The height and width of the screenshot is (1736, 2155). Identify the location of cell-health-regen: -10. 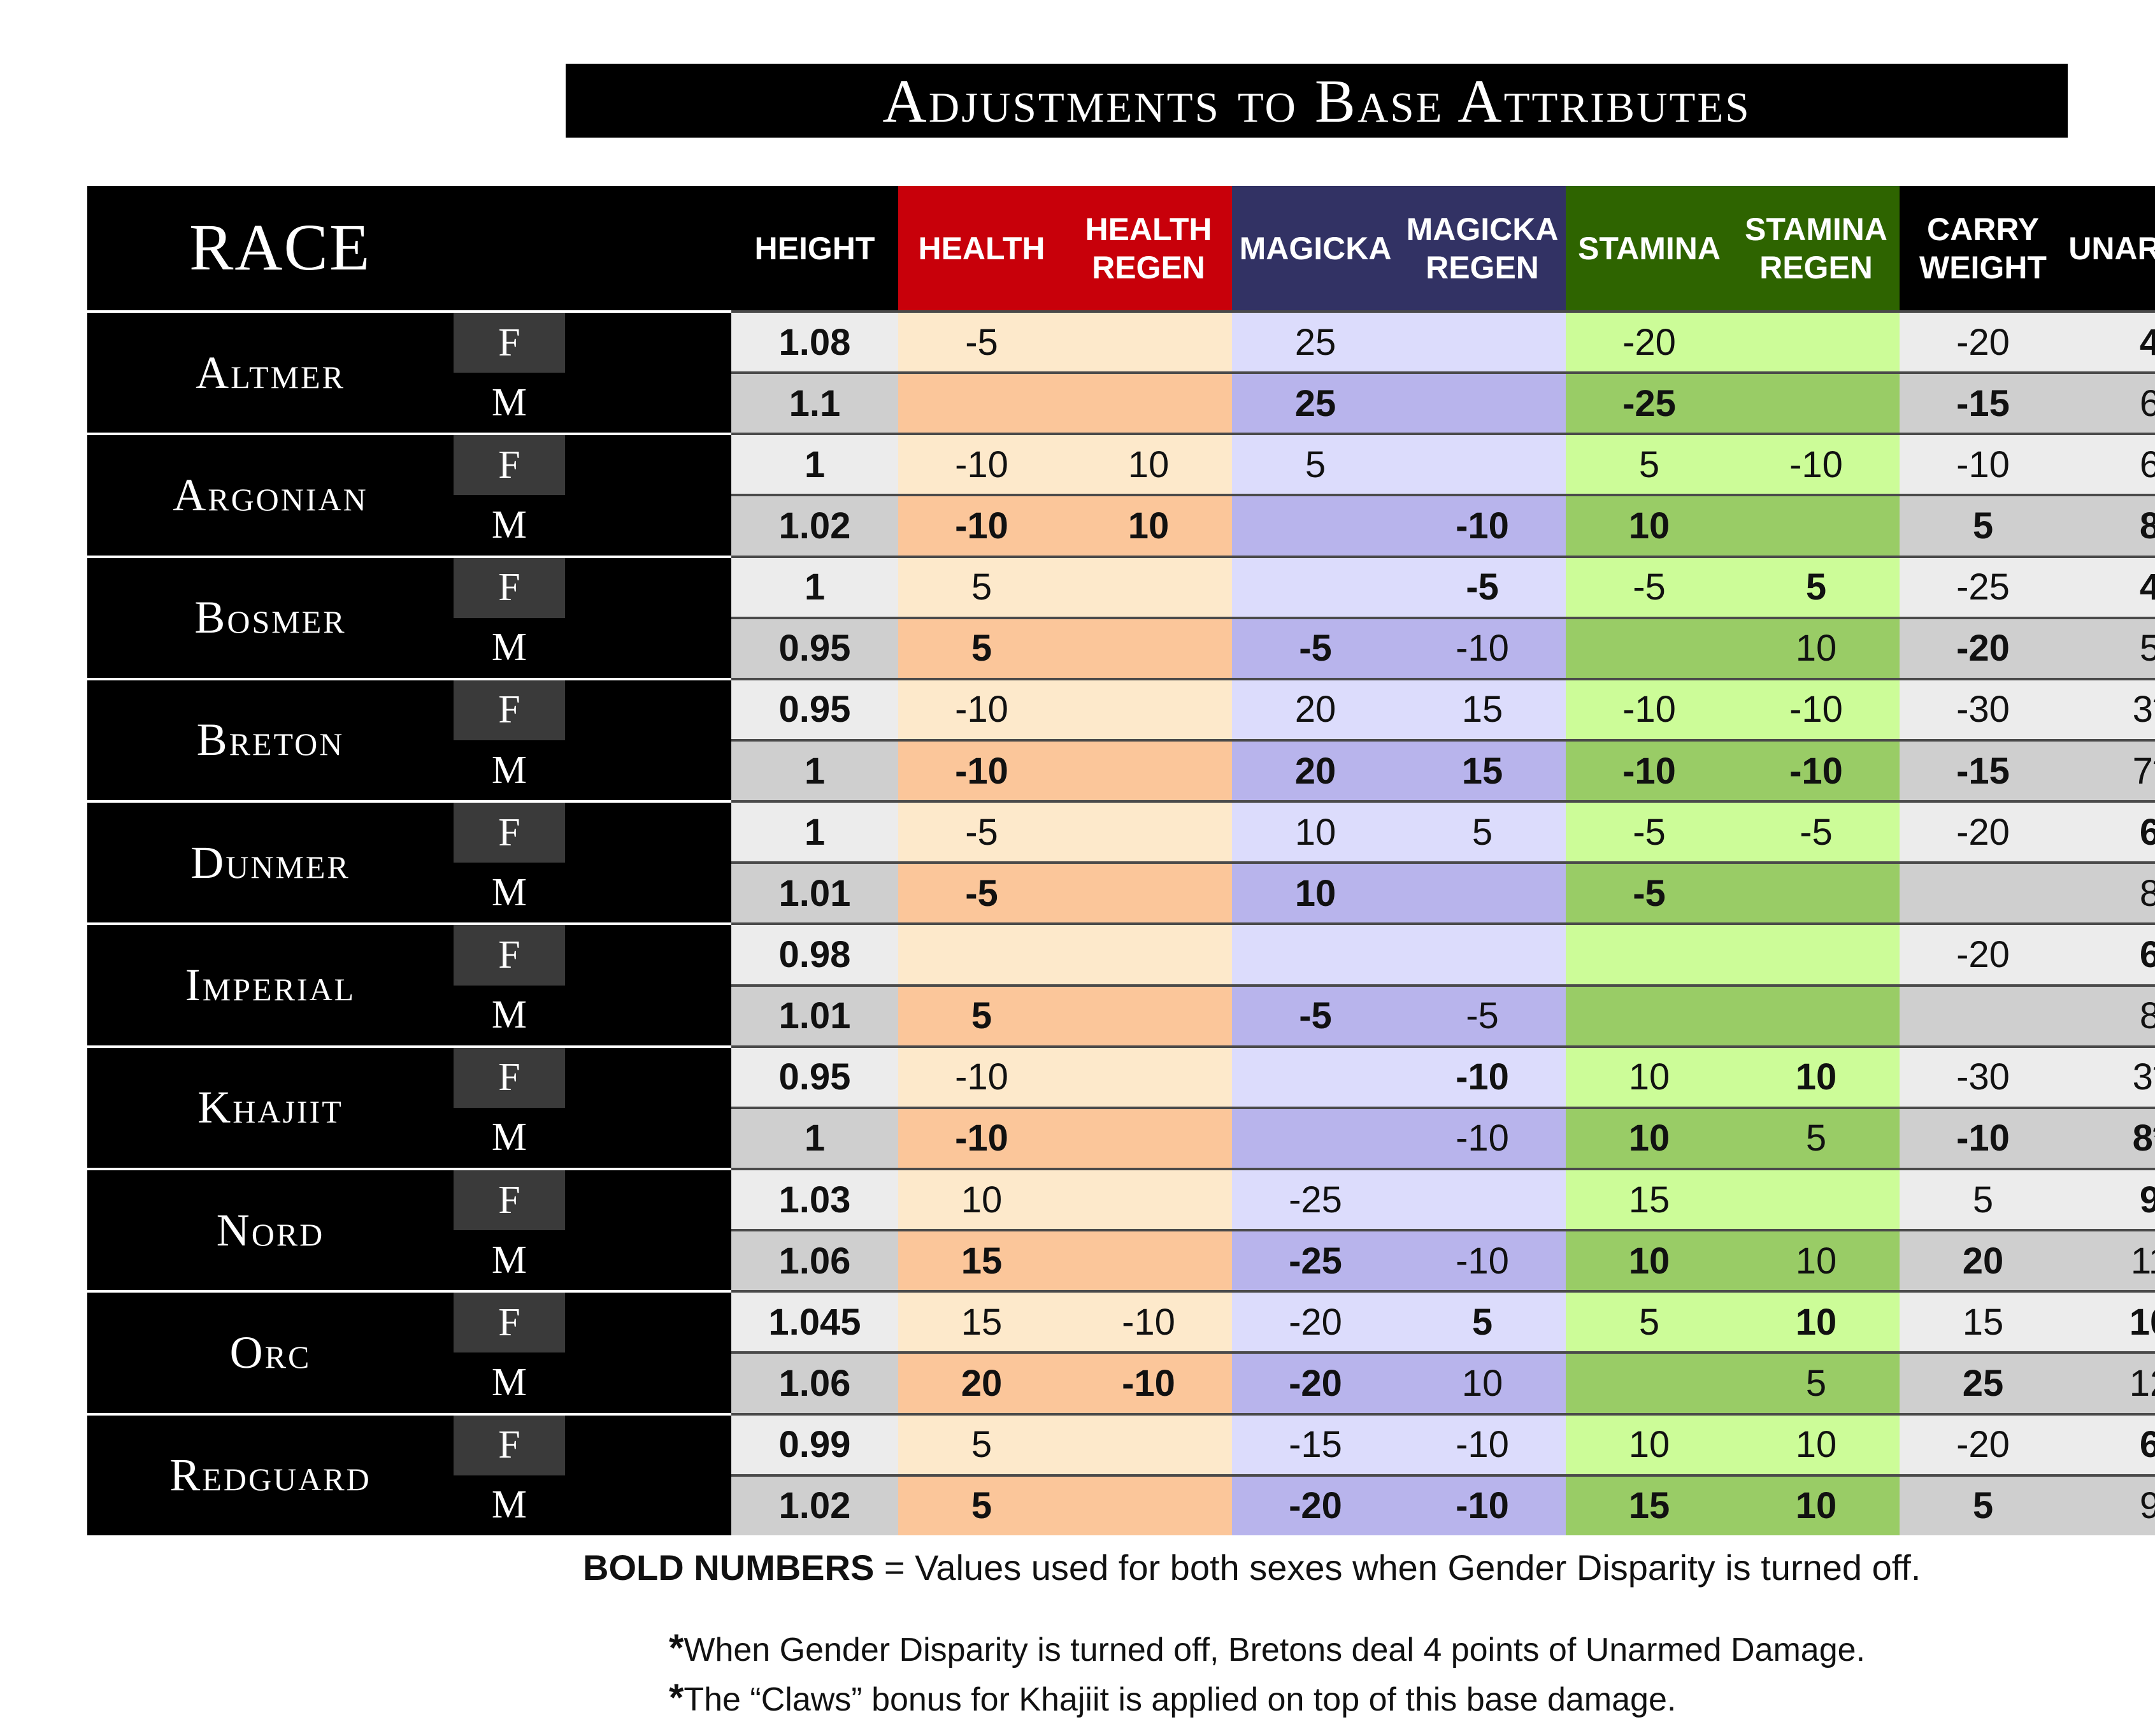
(1148, 1321).